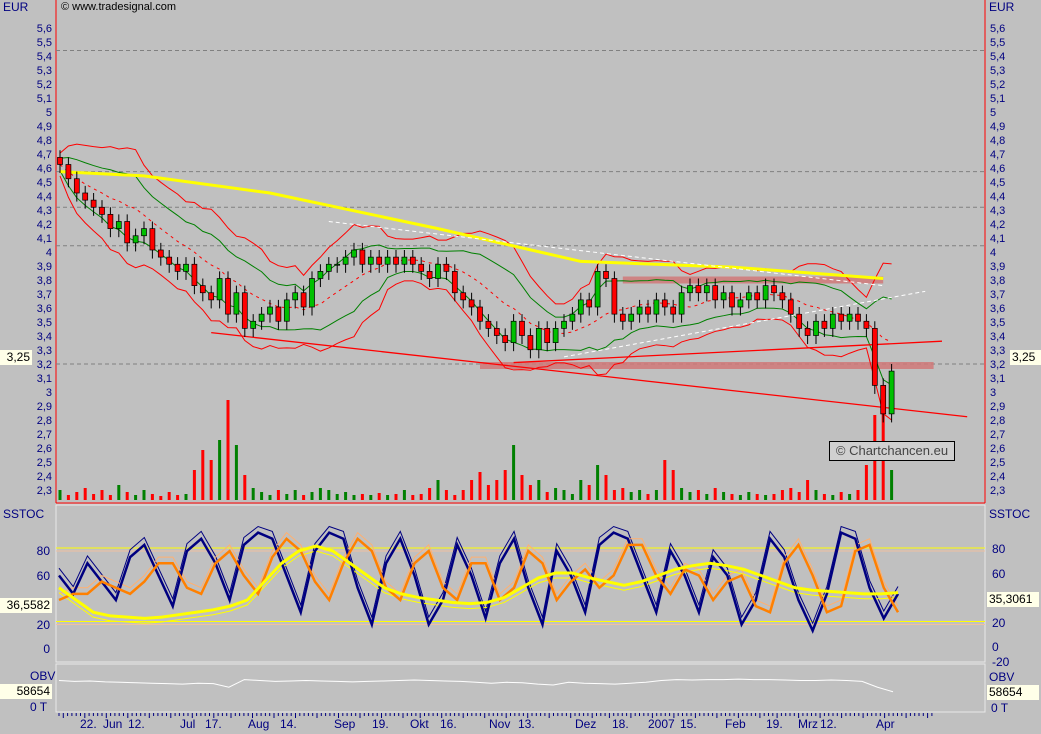 This screenshot has height=734, width=1041. What do you see at coordinates (16, 357) in the screenshot?
I see `price-current-left: 3,25` at bounding box center [16, 357].